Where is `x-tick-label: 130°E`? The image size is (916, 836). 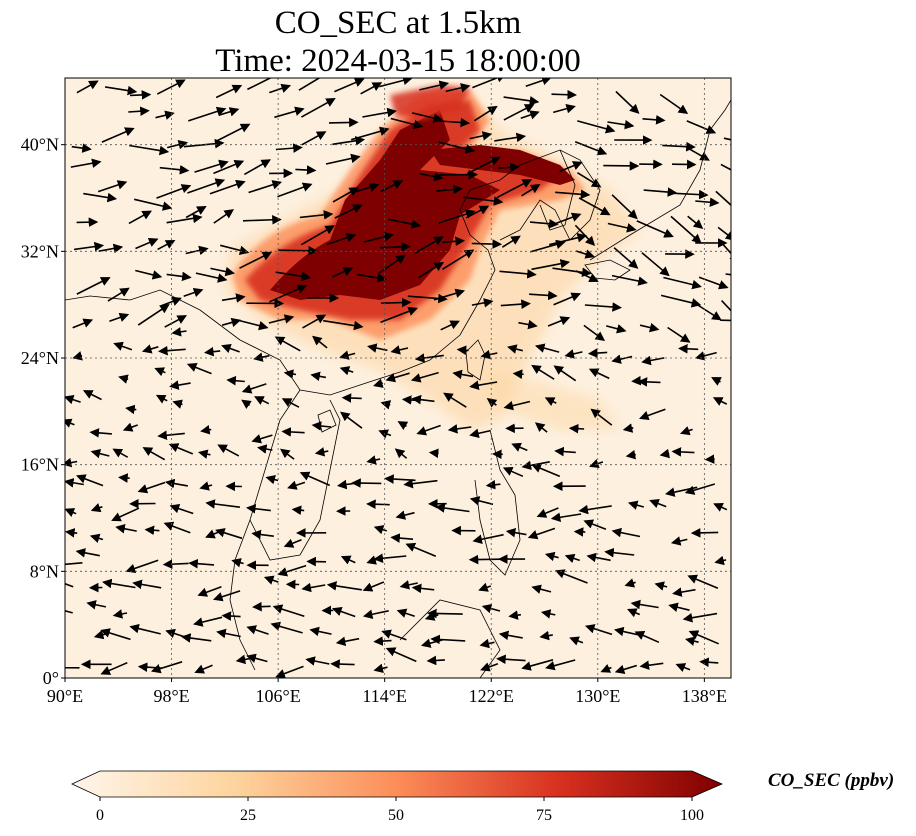 x-tick-label: 130°E is located at coordinates (597, 696).